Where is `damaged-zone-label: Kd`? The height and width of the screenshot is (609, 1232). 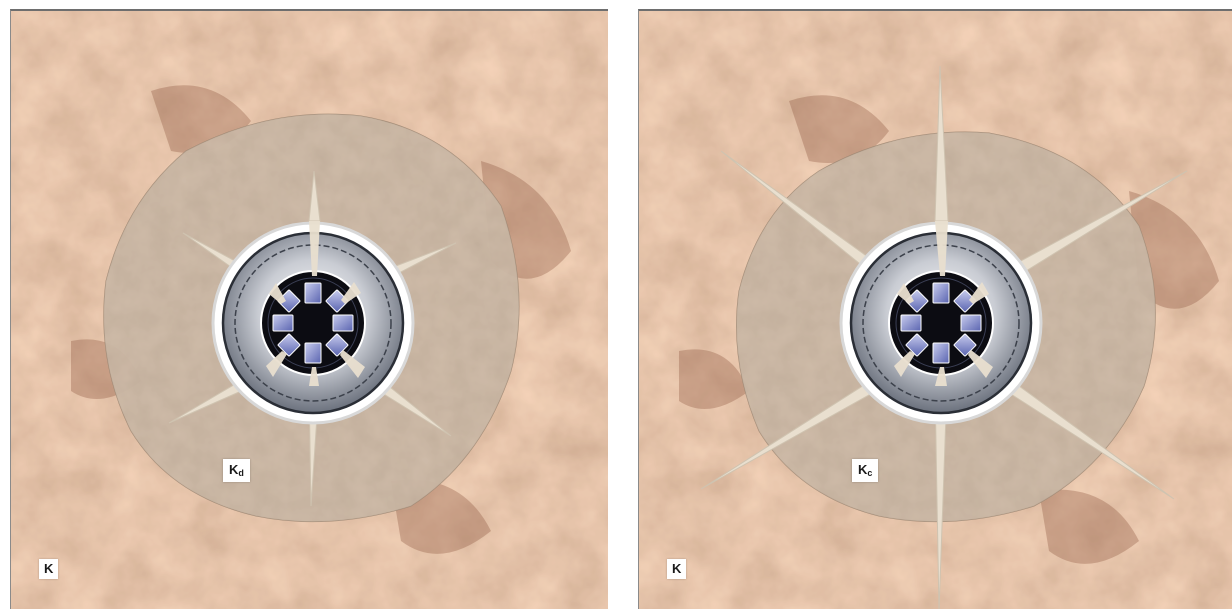 damaged-zone-label: Kd is located at coordinates (236, 470).